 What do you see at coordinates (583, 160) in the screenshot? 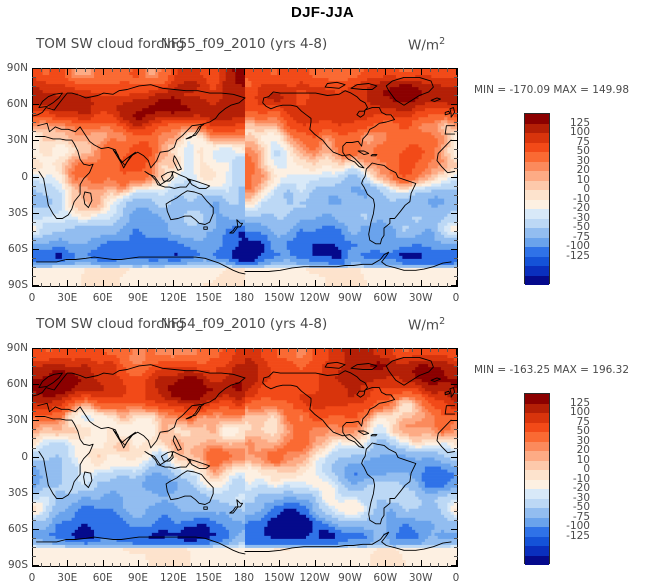
I see `colorbar-tick-label: 30` at bounding box center [583, 160].